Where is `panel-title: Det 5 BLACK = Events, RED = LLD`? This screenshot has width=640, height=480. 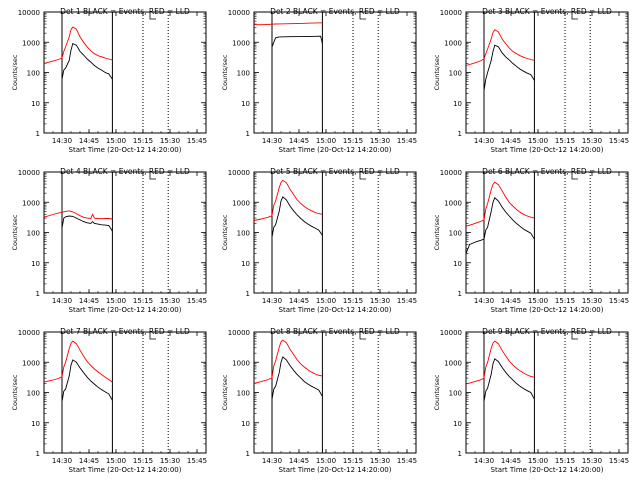
panel-title: Det 5 BLACK = Events, RED = LLD is located at coordinates (335, 171).